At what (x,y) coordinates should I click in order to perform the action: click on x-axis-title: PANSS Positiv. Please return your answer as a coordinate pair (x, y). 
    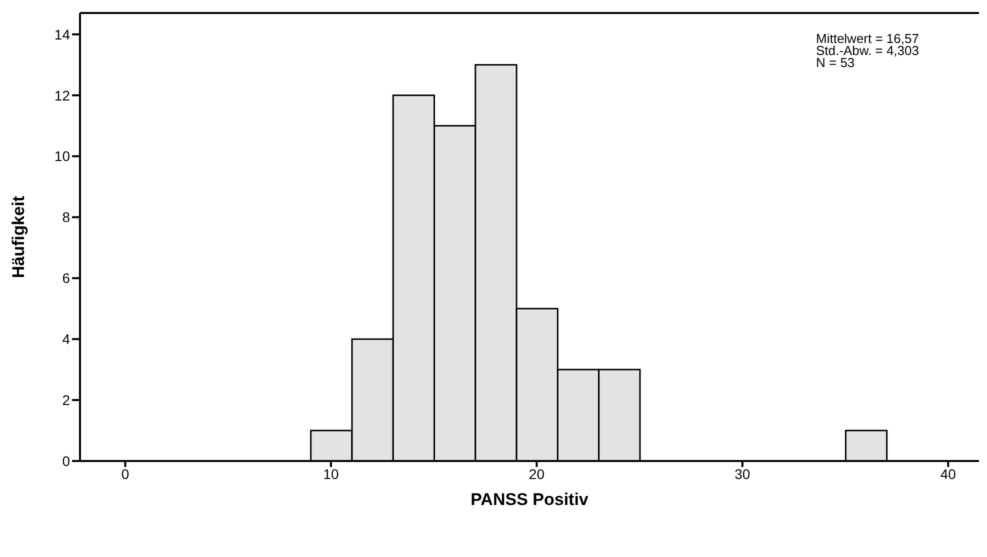
    Looking at the image, I should click on (529, 499).